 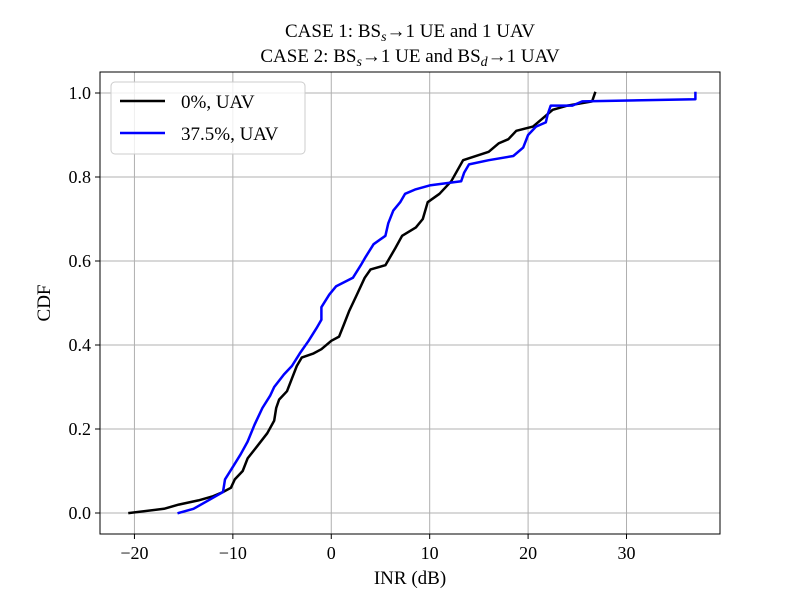 I want to click on title2-post: →1 UAV, so click(x=524, y=56).